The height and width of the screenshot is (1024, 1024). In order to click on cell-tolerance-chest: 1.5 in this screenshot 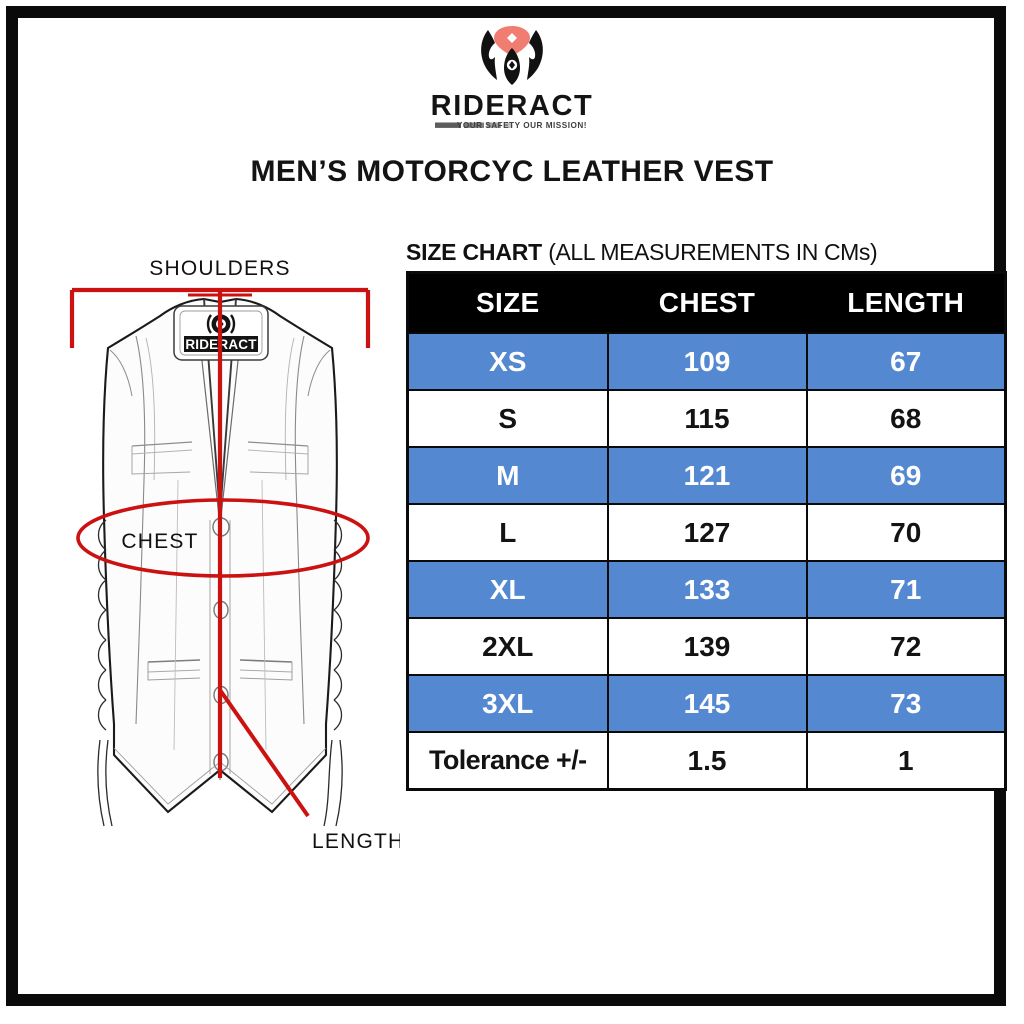, I will do `click(707, 761)`.